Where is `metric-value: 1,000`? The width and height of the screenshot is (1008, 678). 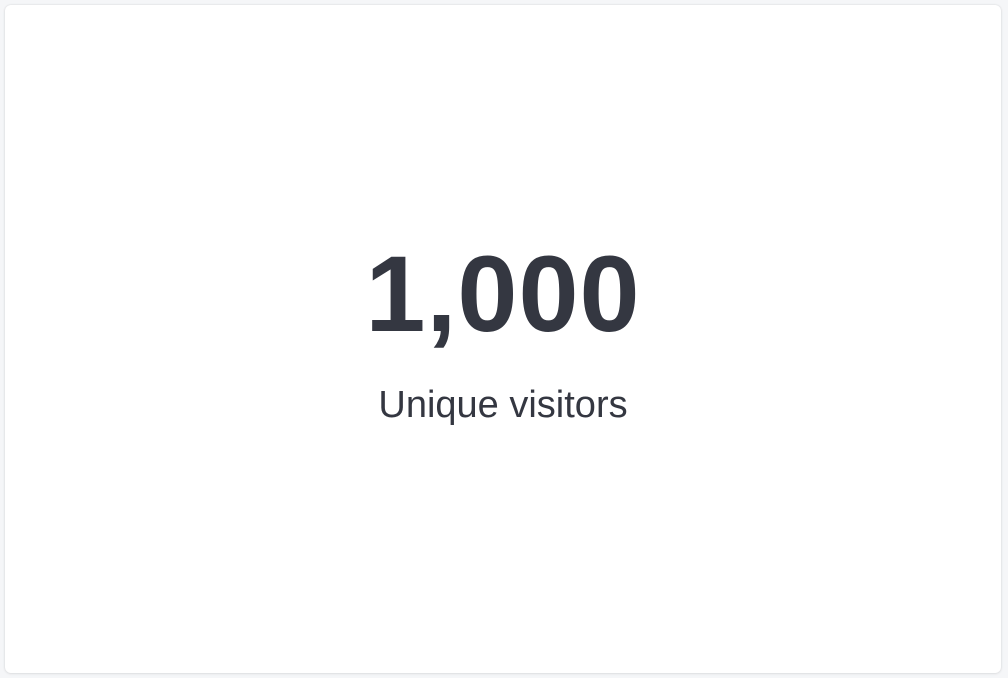
metric-value: 1,000 is located at coordinates (503, 293).